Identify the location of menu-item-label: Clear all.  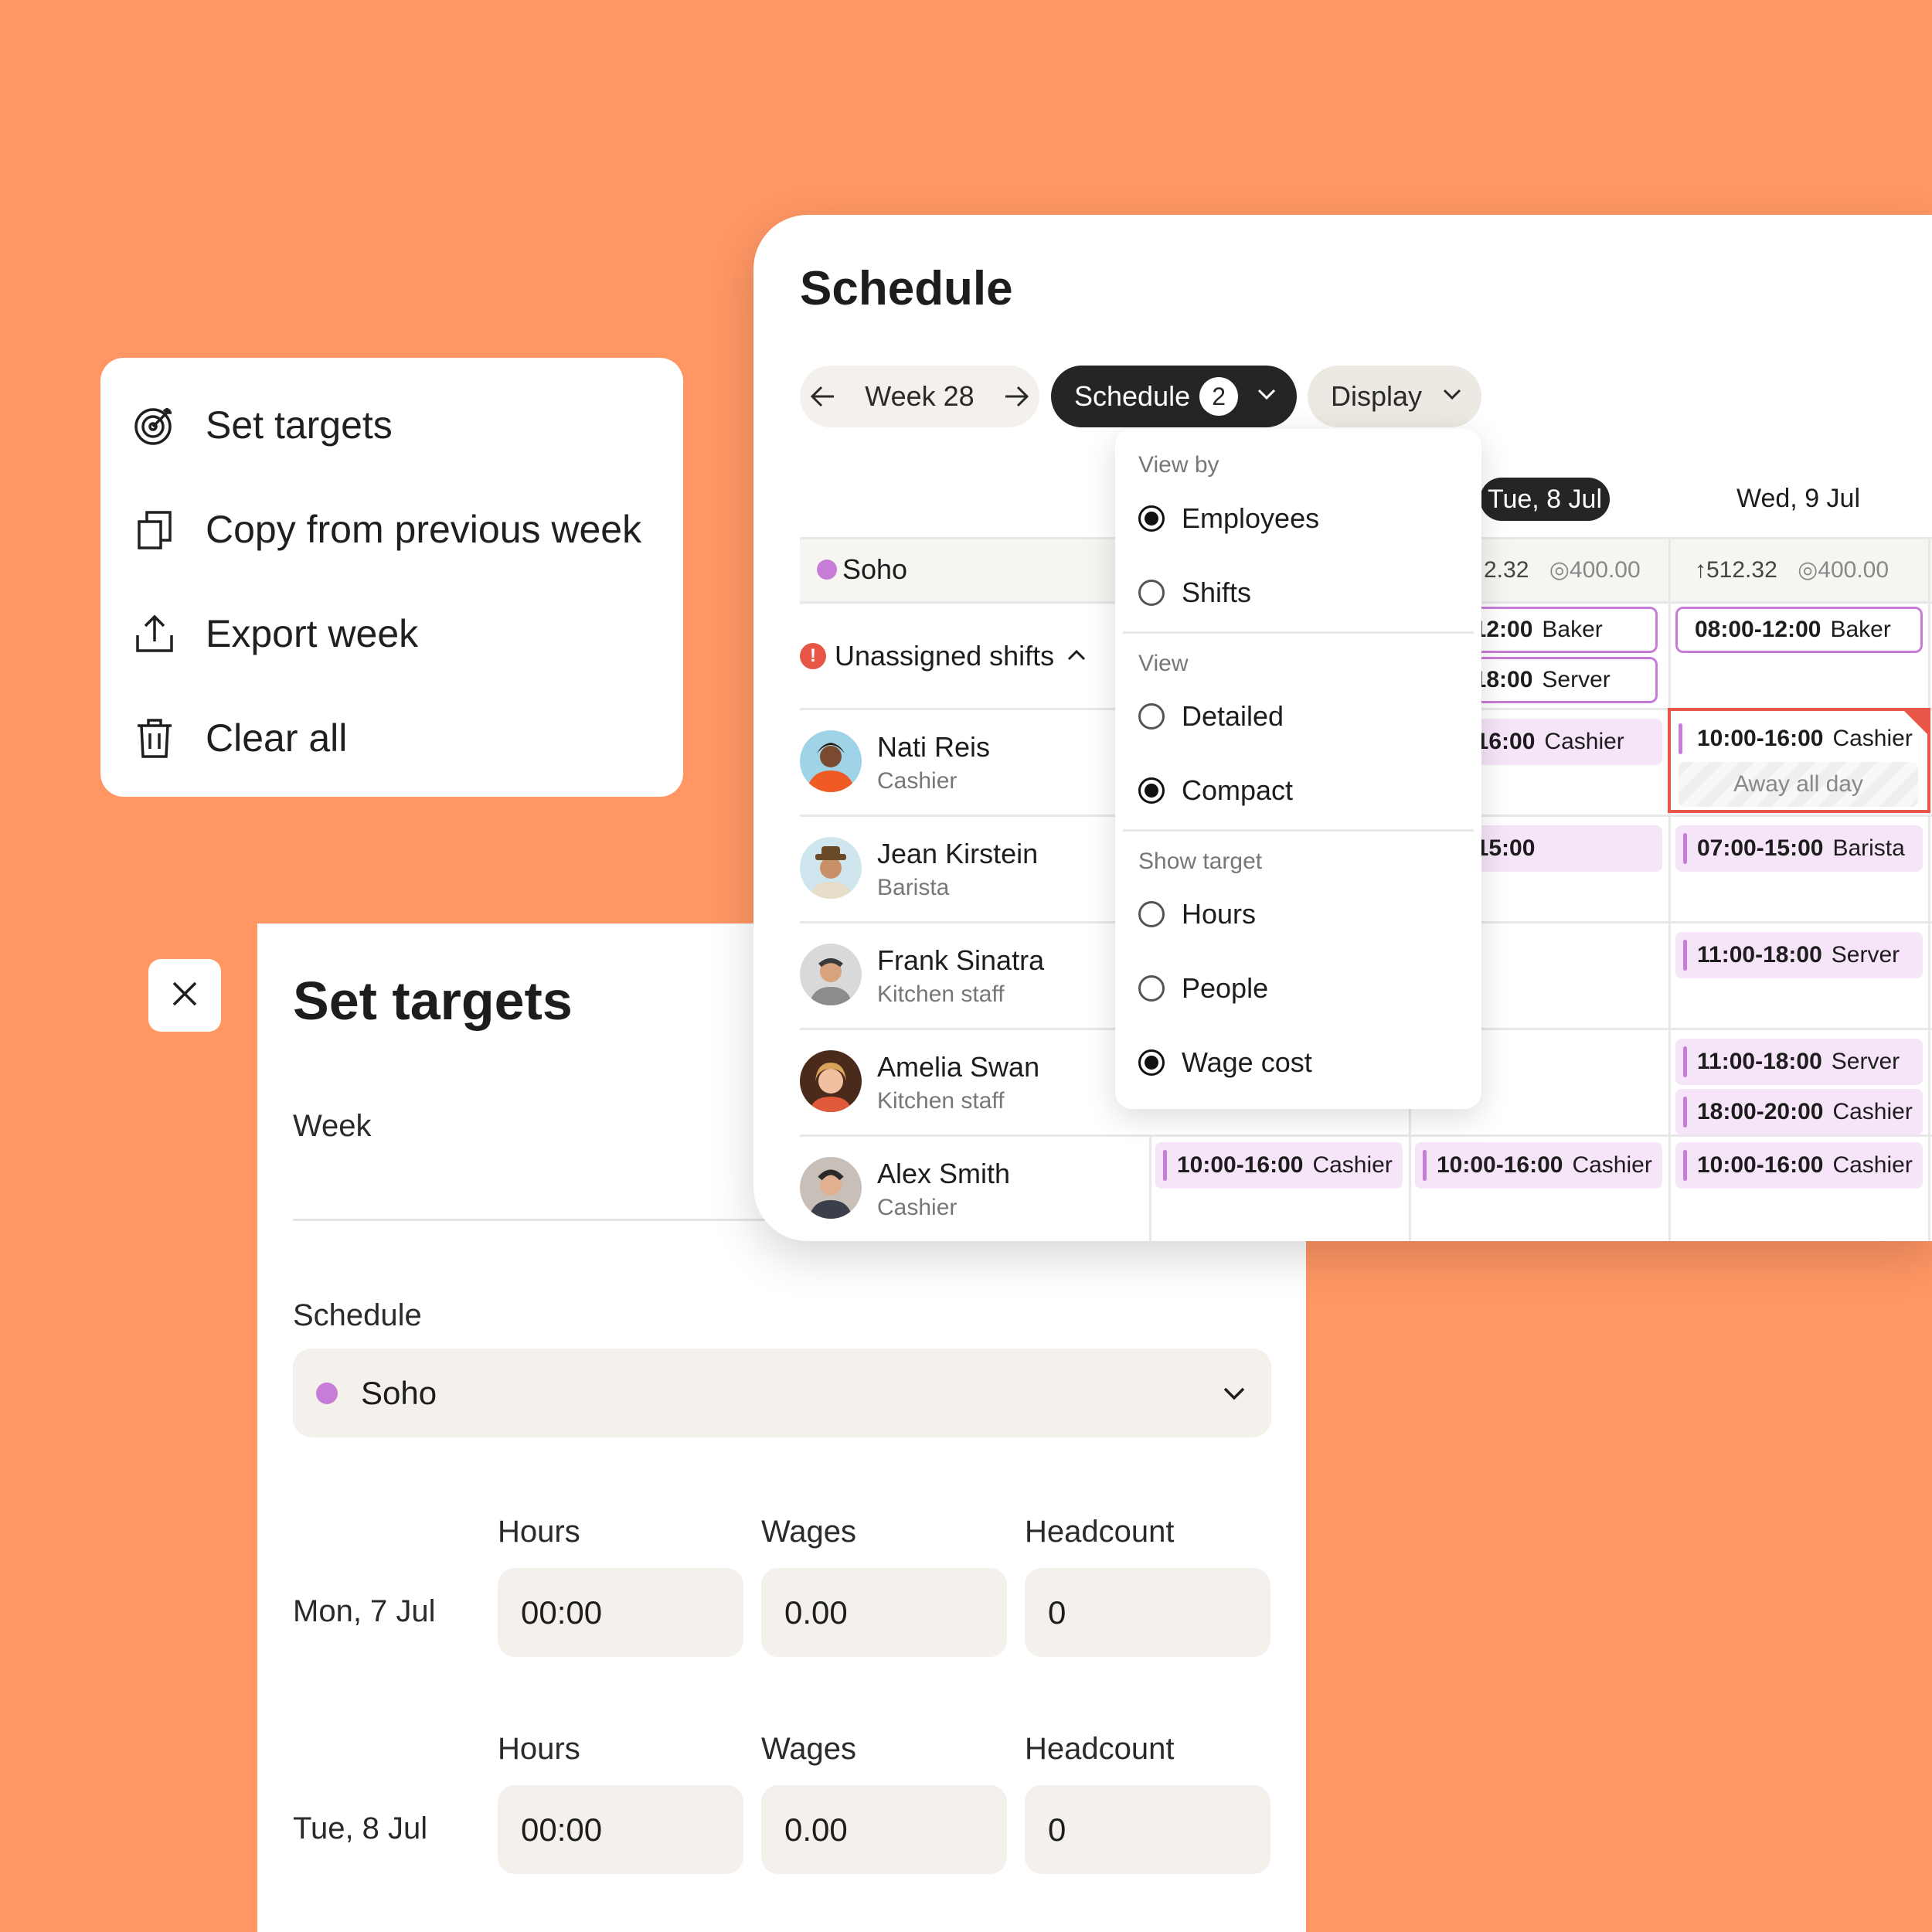
(277, 738).